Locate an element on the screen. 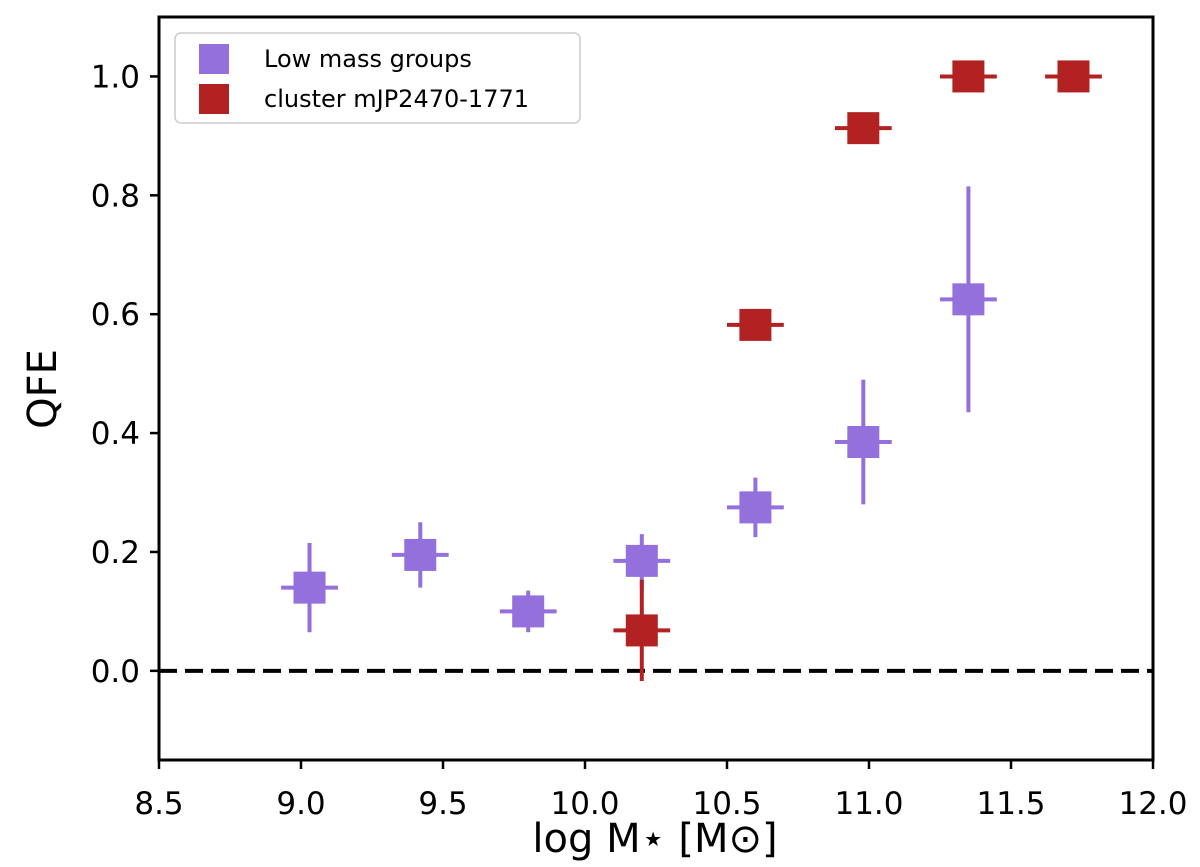 Image resolution: width=1200 pixels, height=867 pixels. legend-swatch-low-mass-groups is located at coordinates (214, 59).